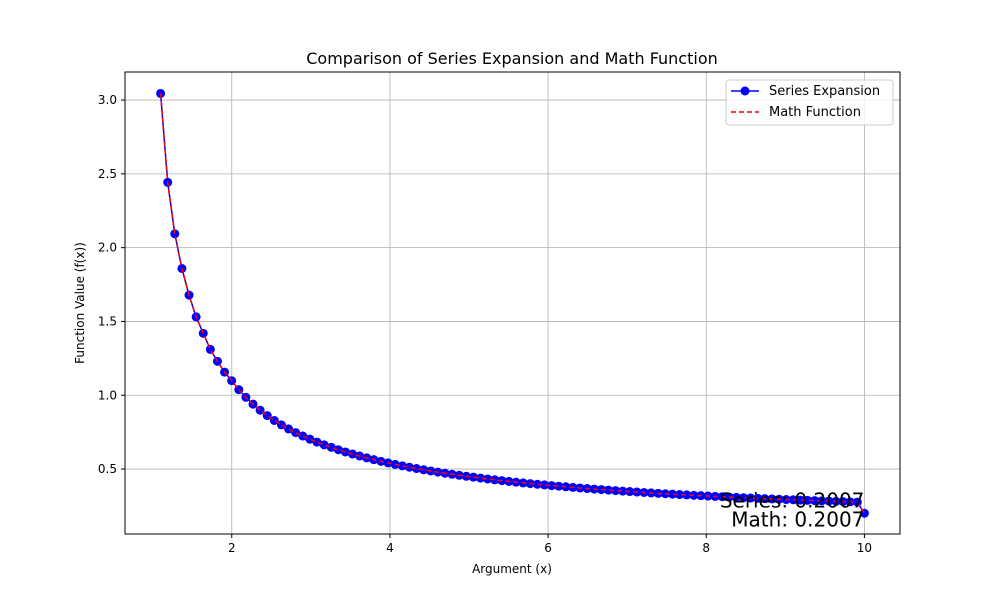 This screenshot has width=1000, height=600. What do you see at coordinates (107, 174) in the screenshot?
I see `y-tick-label: 2.5` at bounding box center [107, 174].